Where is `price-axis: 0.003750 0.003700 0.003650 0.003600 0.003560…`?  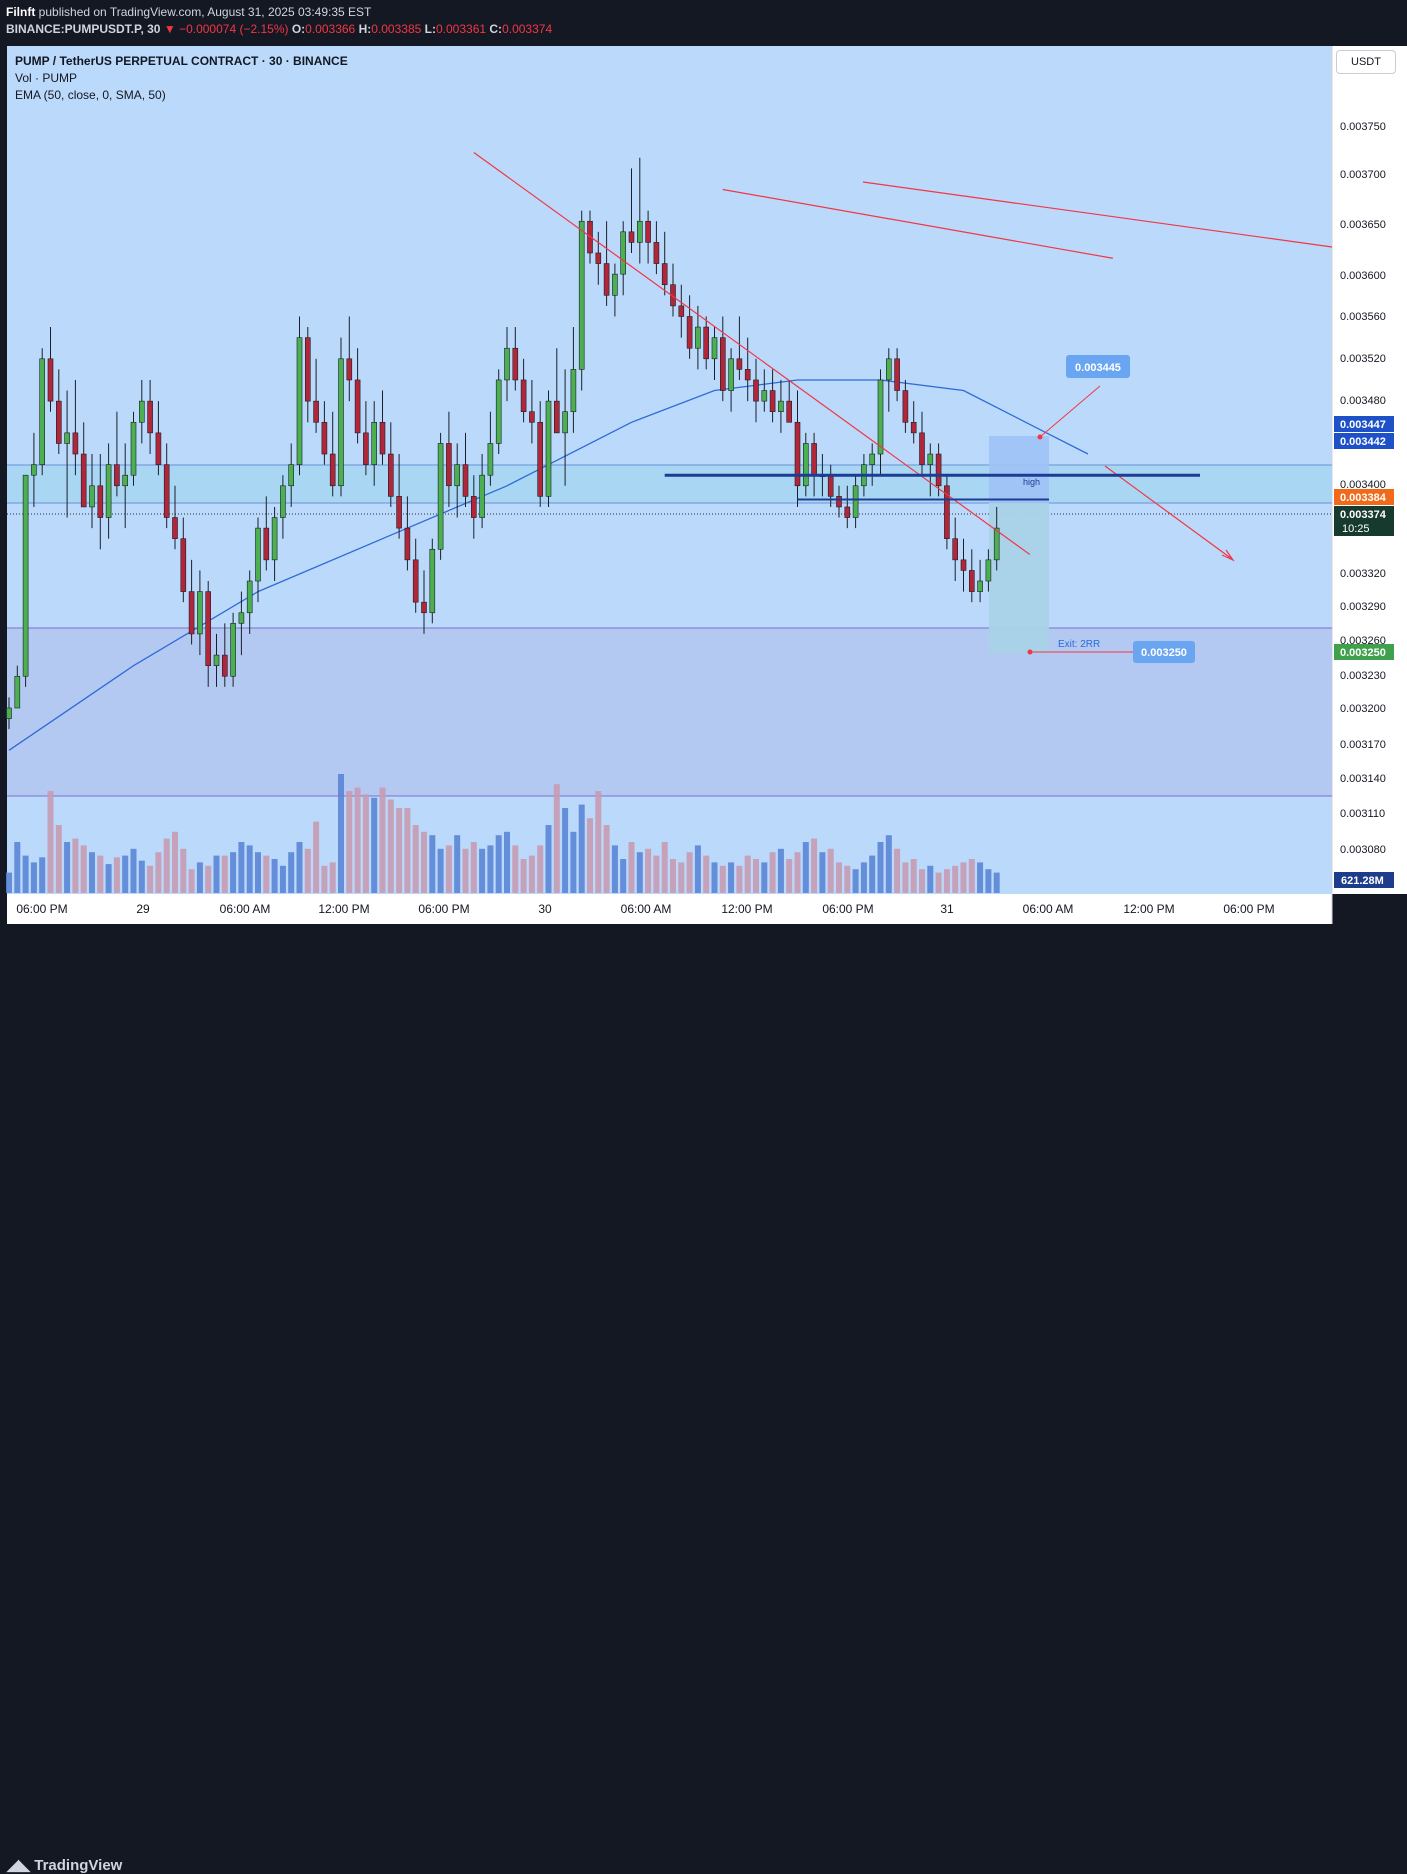 price-axis: 0.003750 0.003700 0.003650 0.003600 0.003560… is located at coordinates (1364, 504).